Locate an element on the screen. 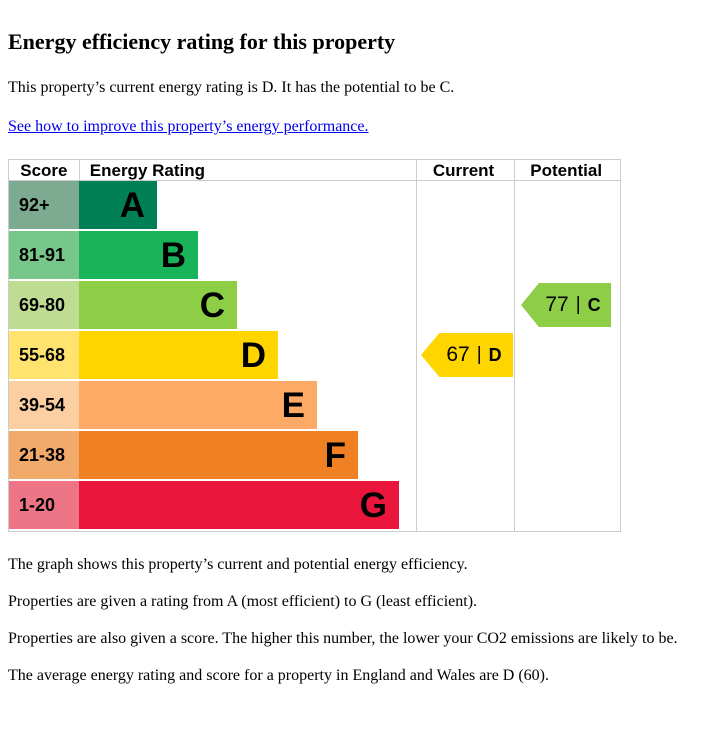 This screenshot has height=748, width=723. band-row: 55-68 D is located at coordinates (314, 356).